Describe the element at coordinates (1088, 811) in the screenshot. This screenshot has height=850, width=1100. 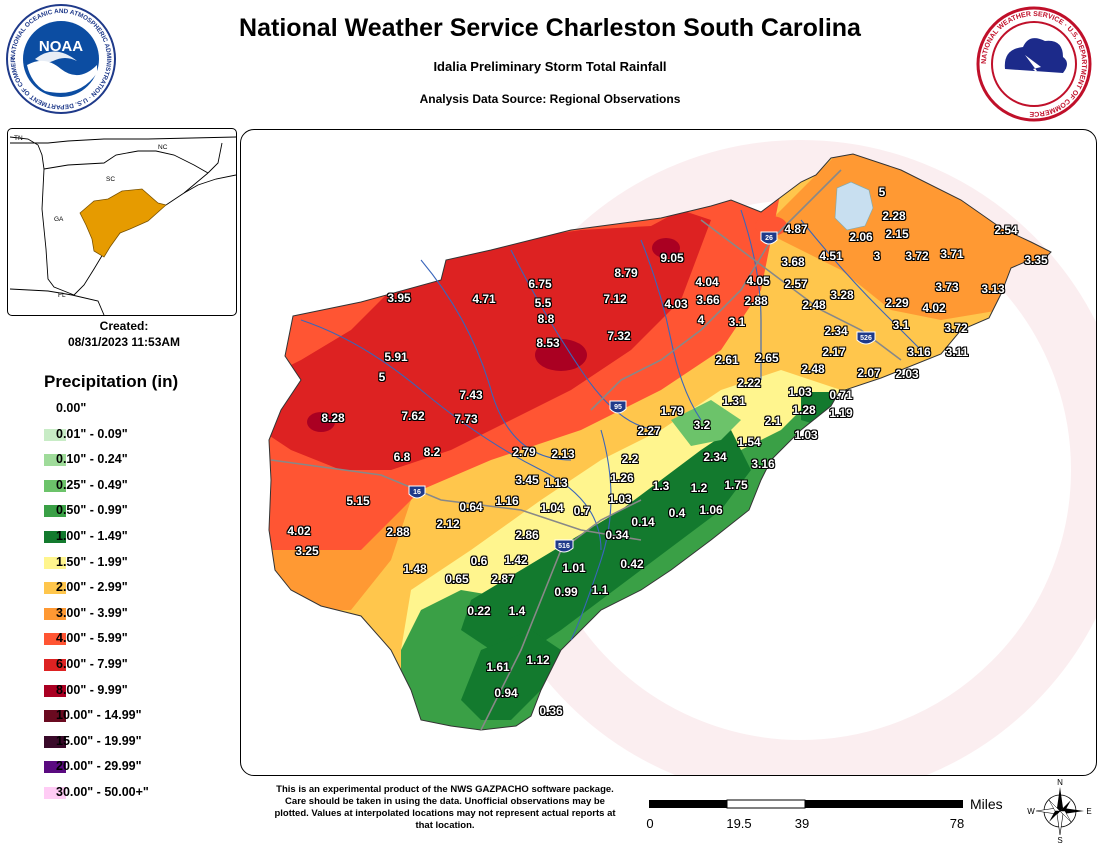
I see `compass-e: E` at that location.